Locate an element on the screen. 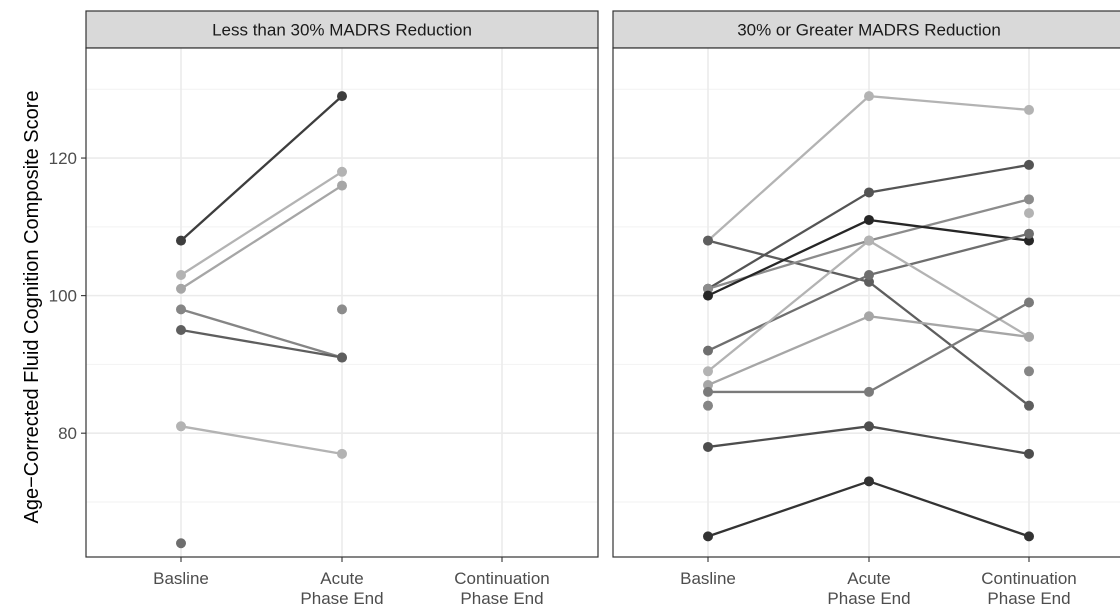 This screenshot has width=1120, height=607. y-tick-label: 120 is located at coordinates (63, 158).